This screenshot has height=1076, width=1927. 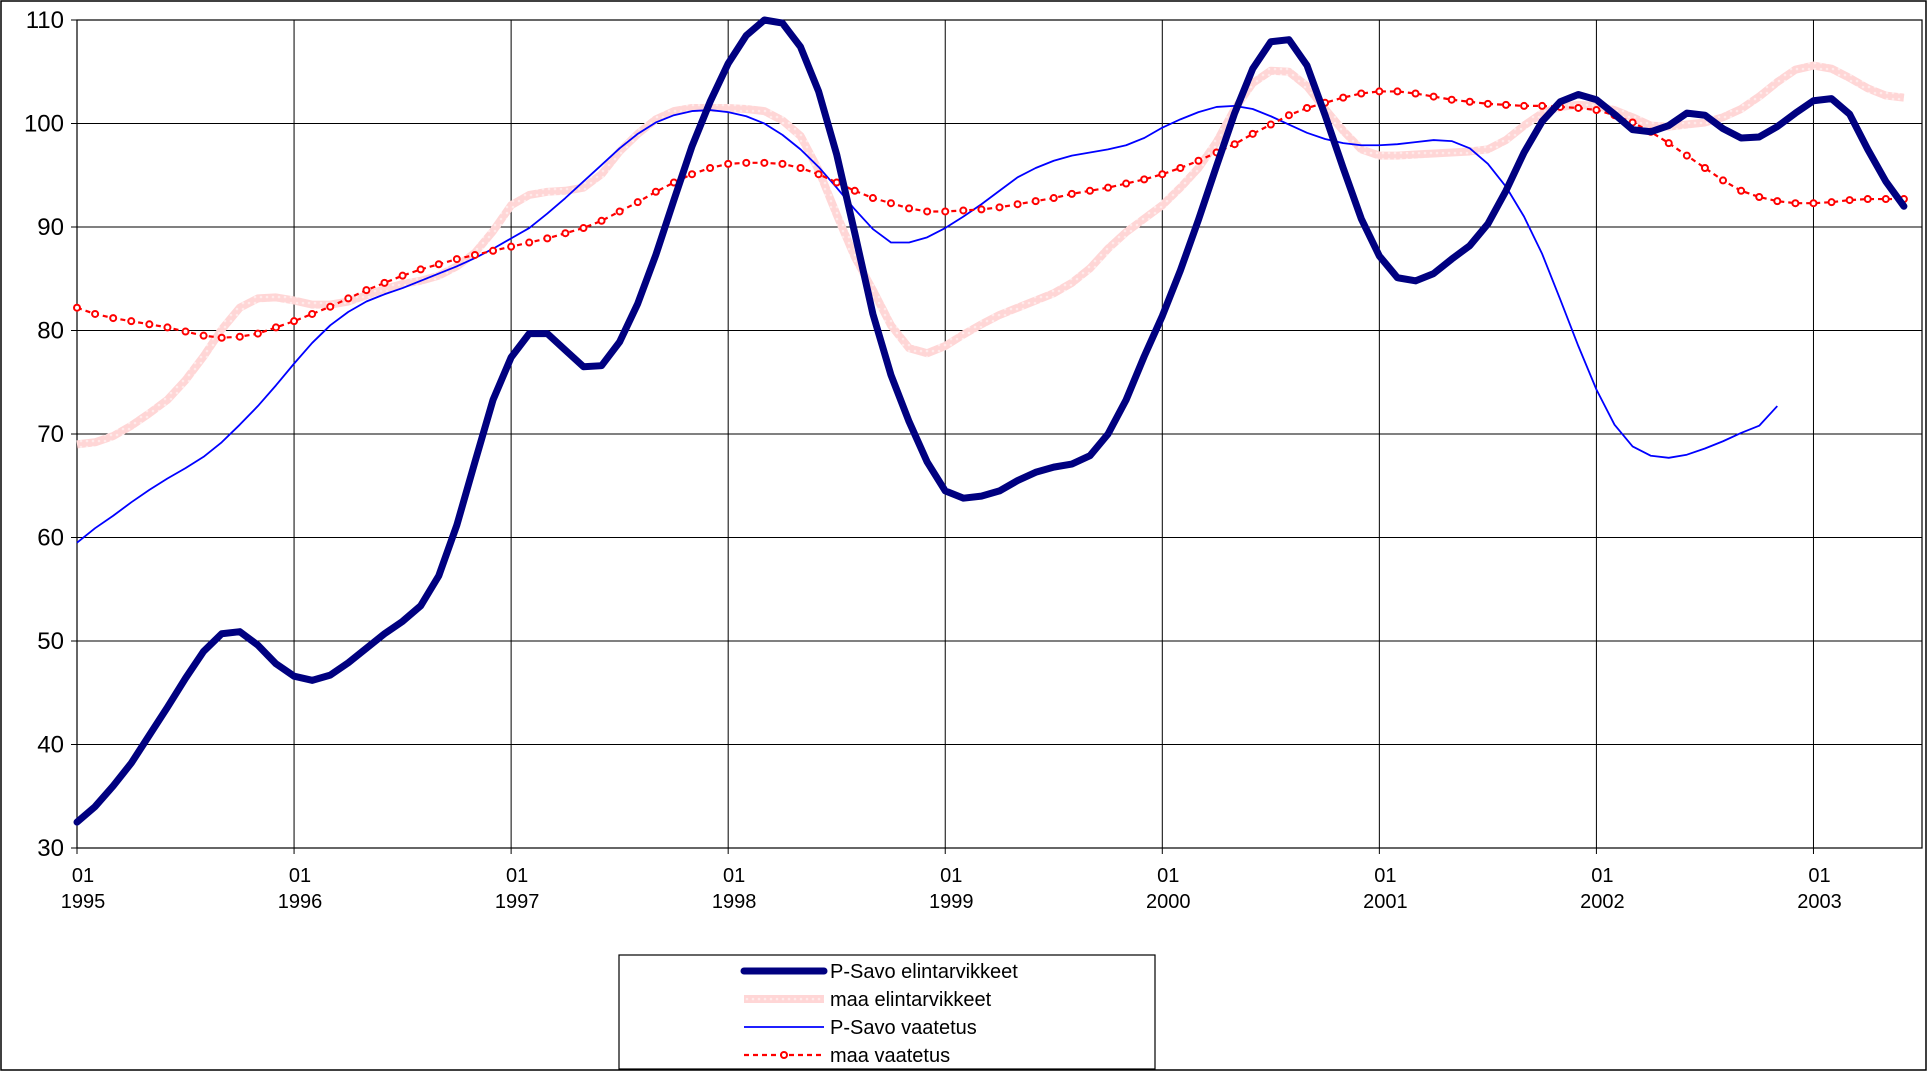 I want to click on x-tick-year: 1998, so click(x=734, y=902).